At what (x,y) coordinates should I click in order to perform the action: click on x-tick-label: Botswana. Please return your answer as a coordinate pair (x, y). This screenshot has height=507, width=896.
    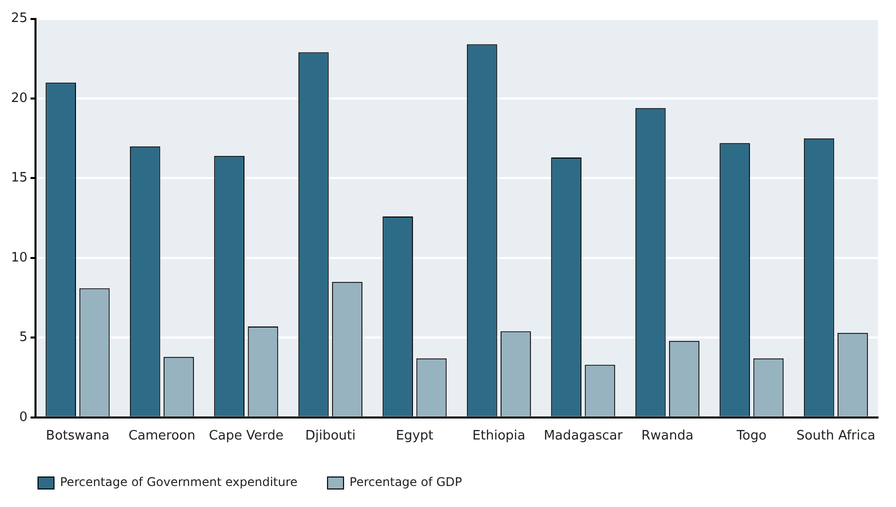
    Looking at the image, I should click on (78, 436).